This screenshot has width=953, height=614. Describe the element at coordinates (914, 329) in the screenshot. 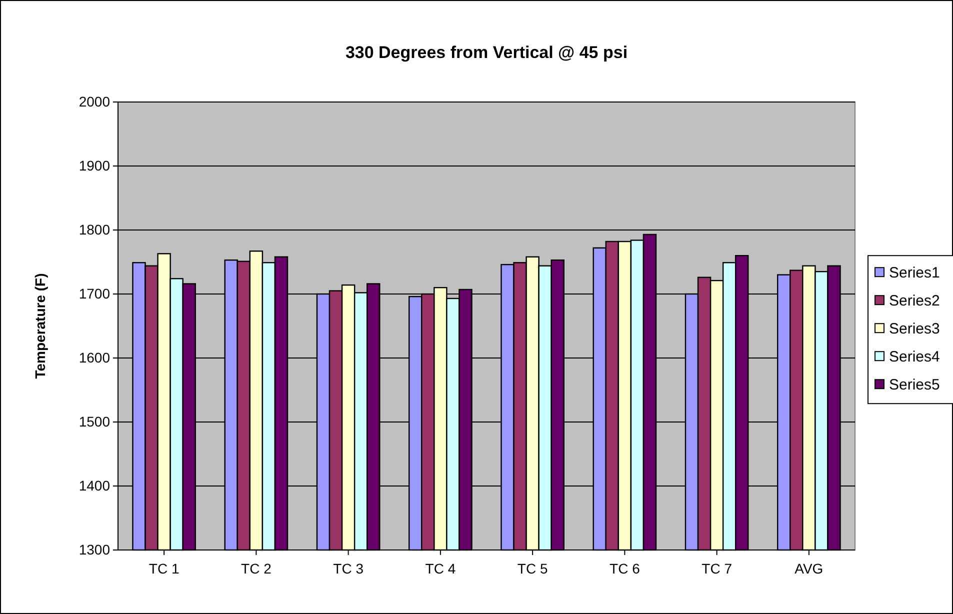

I see `legend-label: Series3` at that location.